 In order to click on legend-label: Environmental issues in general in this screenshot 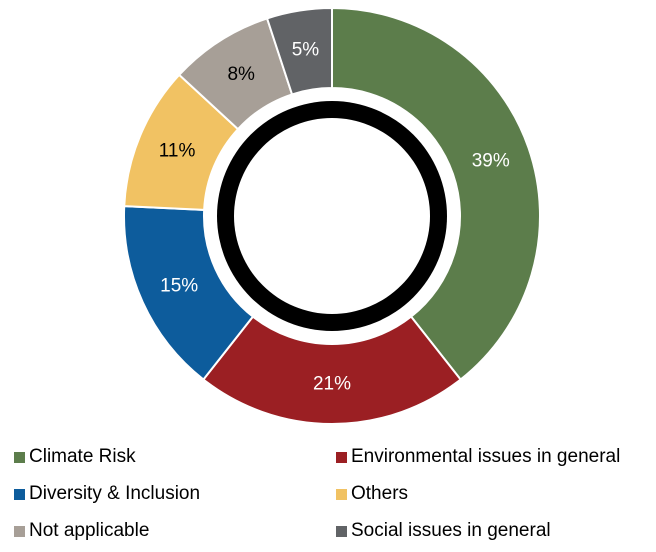, I will do `click(486, 456)`.